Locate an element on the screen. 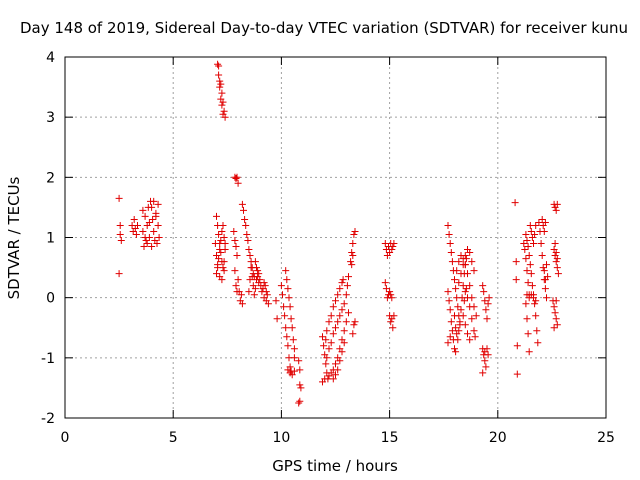 This screenshot has width=640, height=480. y-tick-label: 2 is located at coordinates (50, 178).